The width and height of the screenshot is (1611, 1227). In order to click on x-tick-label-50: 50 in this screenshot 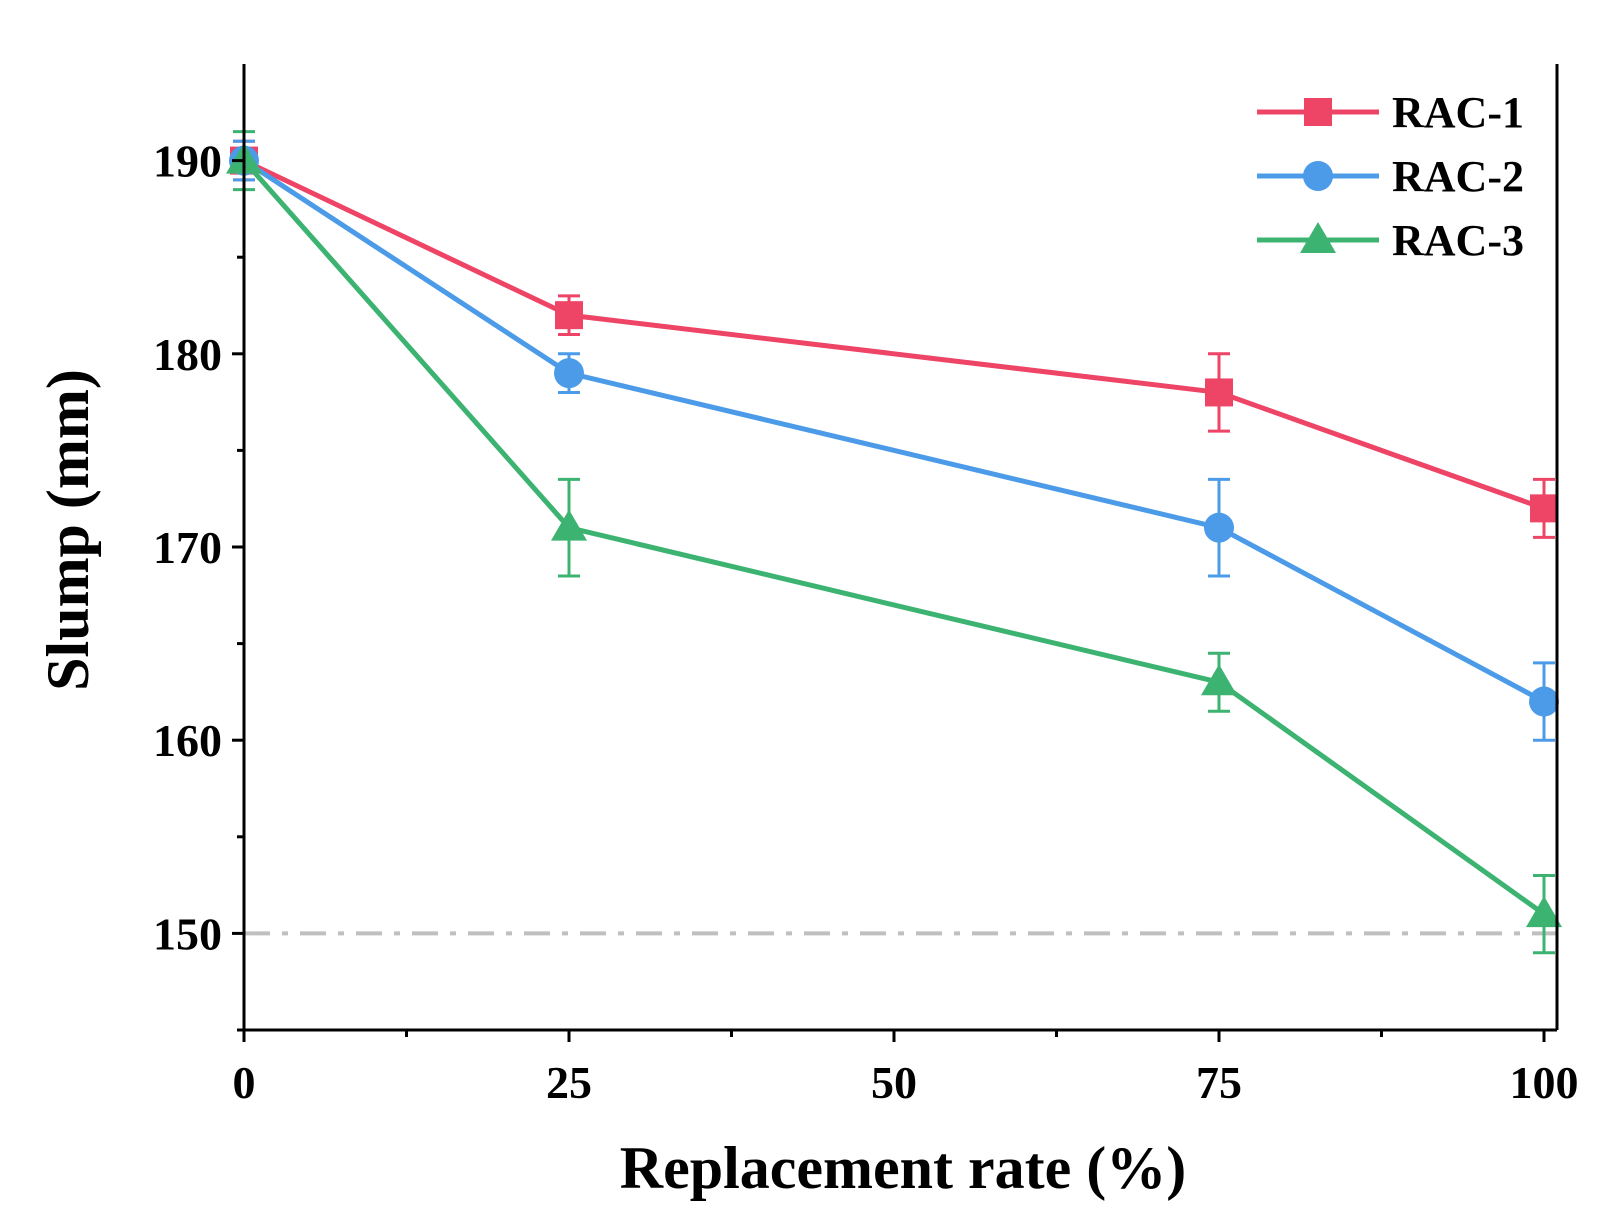, I will do `click(894, 1082)`.